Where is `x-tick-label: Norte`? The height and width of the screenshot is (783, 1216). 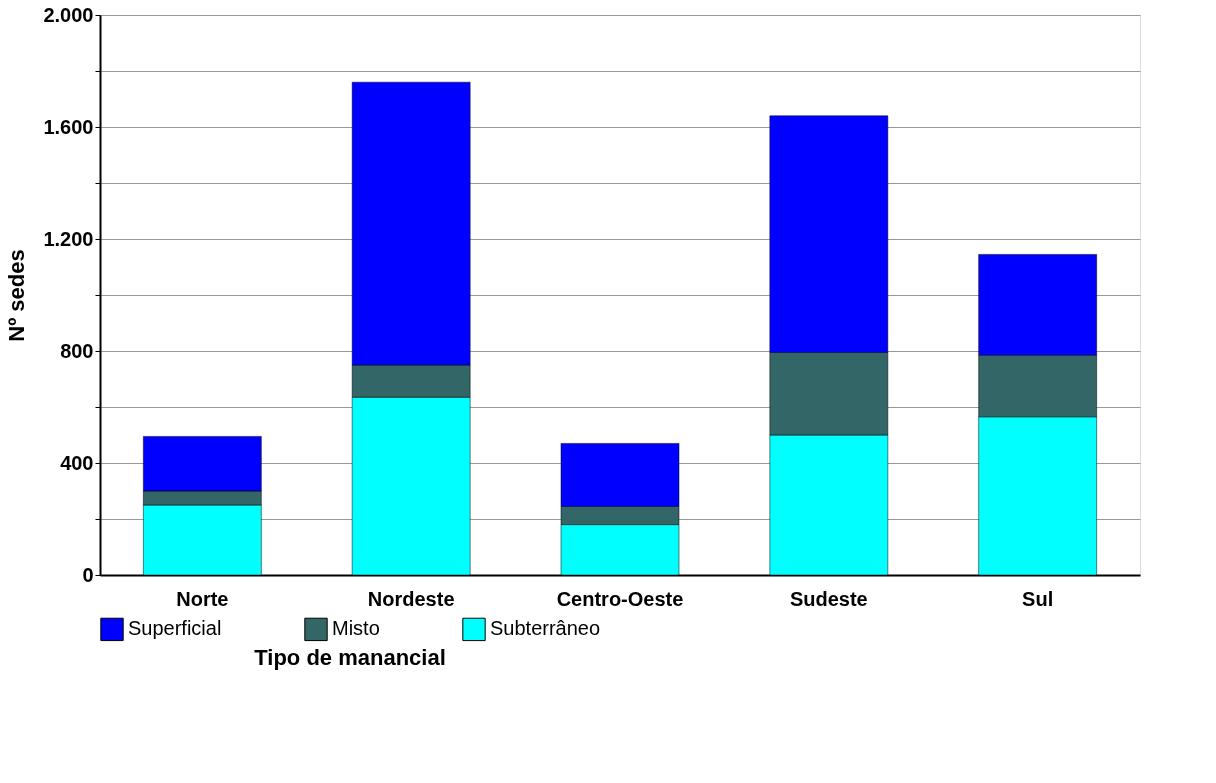
x-tick-label: Norte is located at coordinates (202, 598).